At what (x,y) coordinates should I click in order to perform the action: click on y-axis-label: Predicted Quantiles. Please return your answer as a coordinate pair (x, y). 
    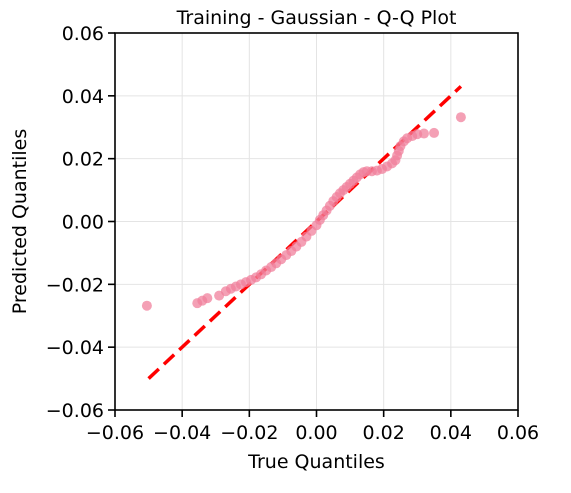
    Looking at the image, I should click on (20, 222).